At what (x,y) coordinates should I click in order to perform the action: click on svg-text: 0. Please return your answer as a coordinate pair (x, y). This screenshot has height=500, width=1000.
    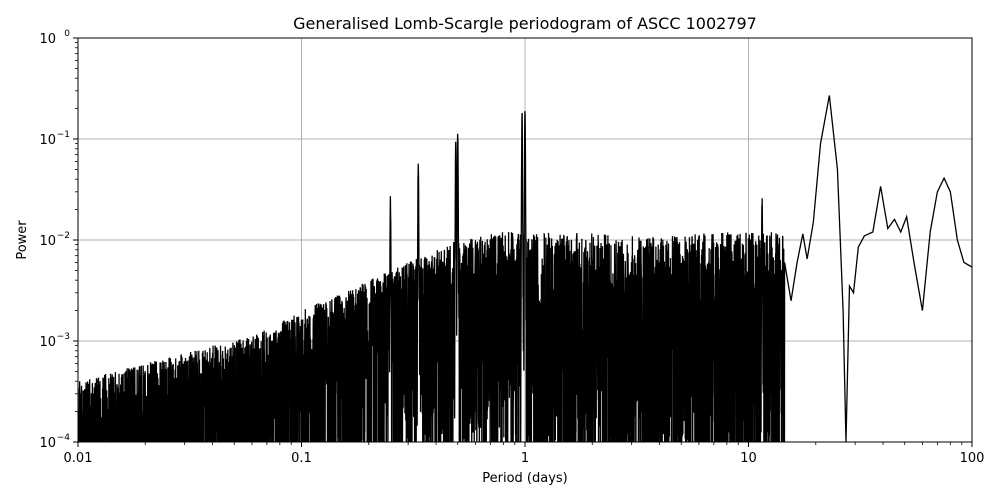
    Looking at the image, I should click on (67, 34).